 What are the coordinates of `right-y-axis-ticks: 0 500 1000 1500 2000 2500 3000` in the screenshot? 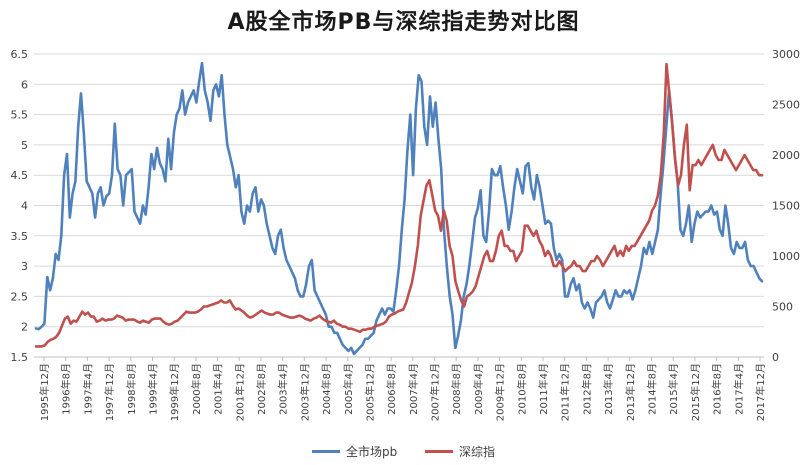 It's located at (786, 206).